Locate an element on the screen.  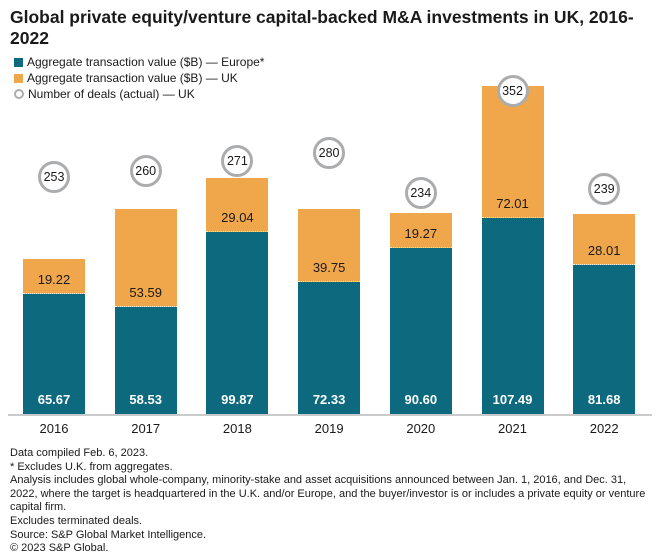
deals-badge: 253 is located at coordinates (54, 176).